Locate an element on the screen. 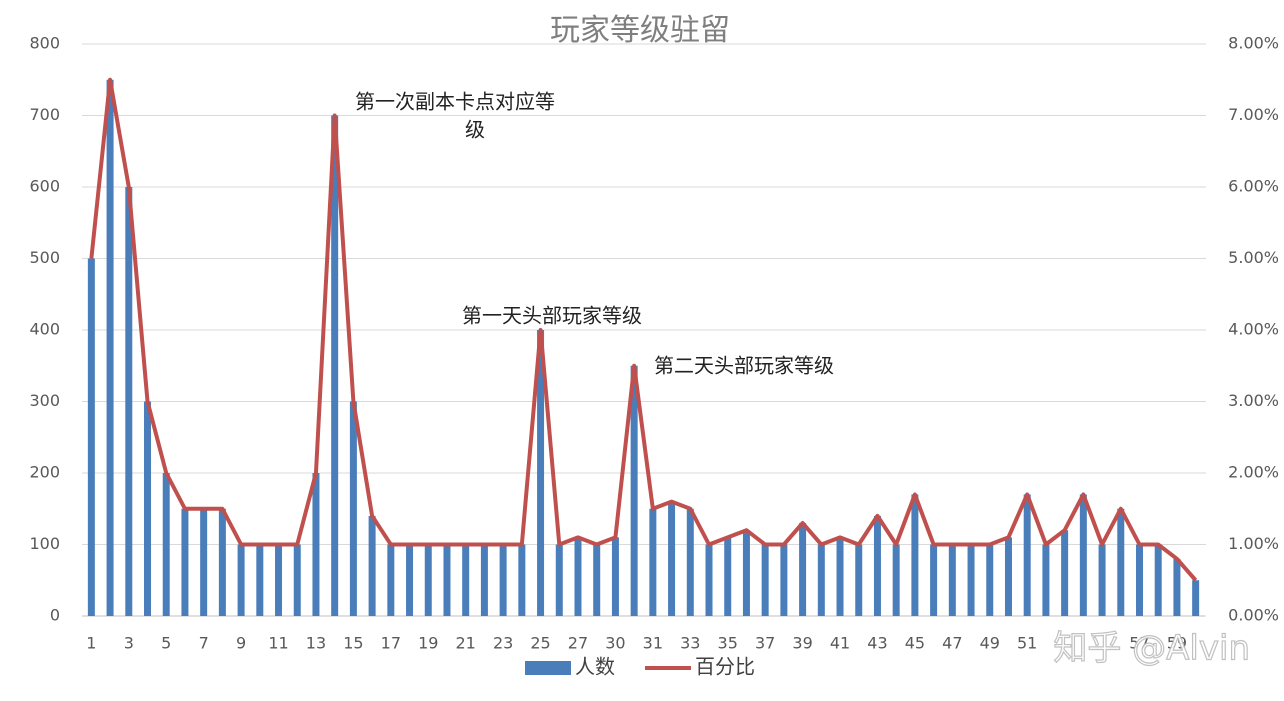  annotation: 第一天头部玩家等级 is located at coordinates (552, 316).